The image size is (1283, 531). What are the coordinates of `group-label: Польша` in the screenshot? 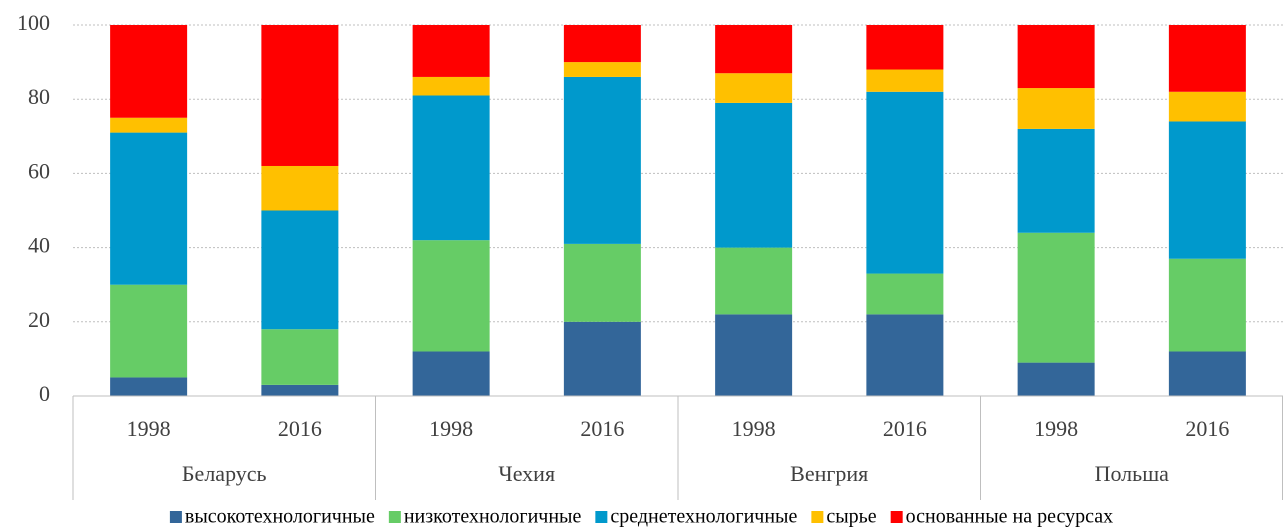 It's located at (1132, 473).